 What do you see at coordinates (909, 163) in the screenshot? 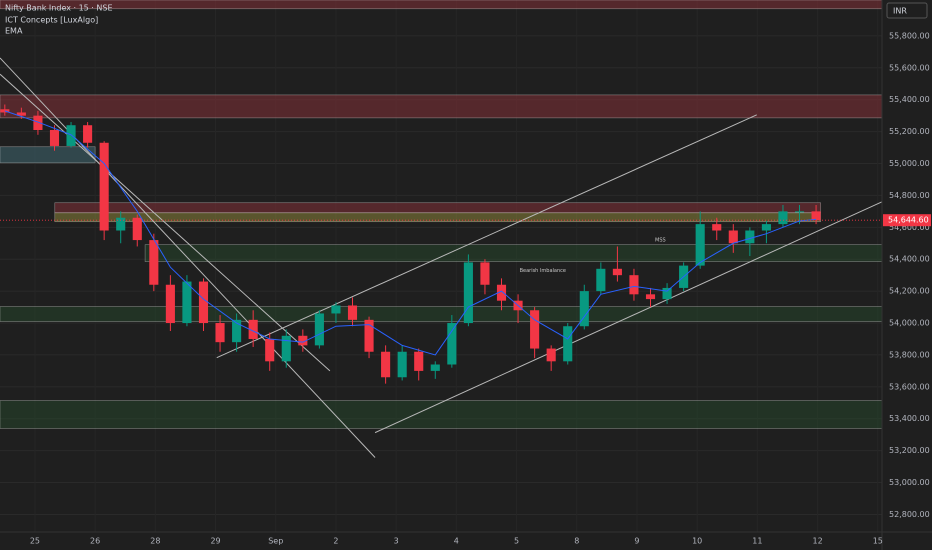
I see `y-tick-label: 55,000.00` at bounding box center [909, 163].